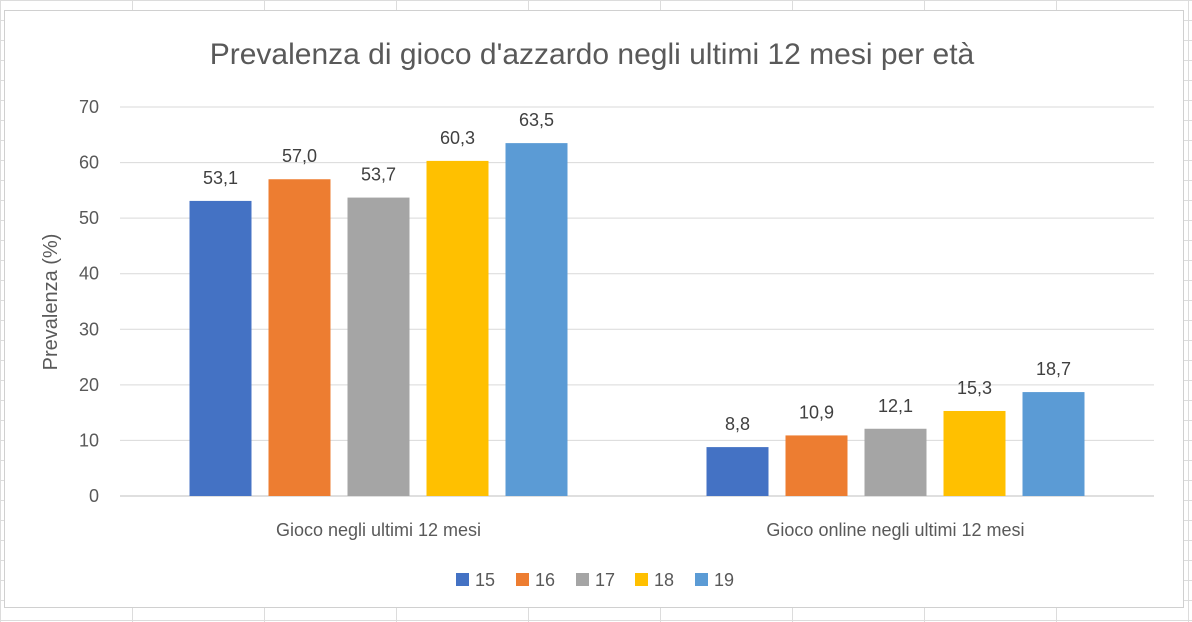 The width and height of the screenshot is (1192, 622). Describe the element at coordinates (457, 328) in the screenshot. I see `bar-18-gioco` at that location.